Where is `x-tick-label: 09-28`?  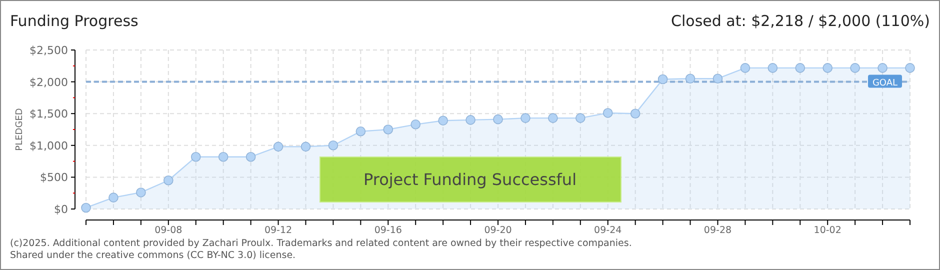
x-tick-label: 09-28 is located at coordinates (718, 230).